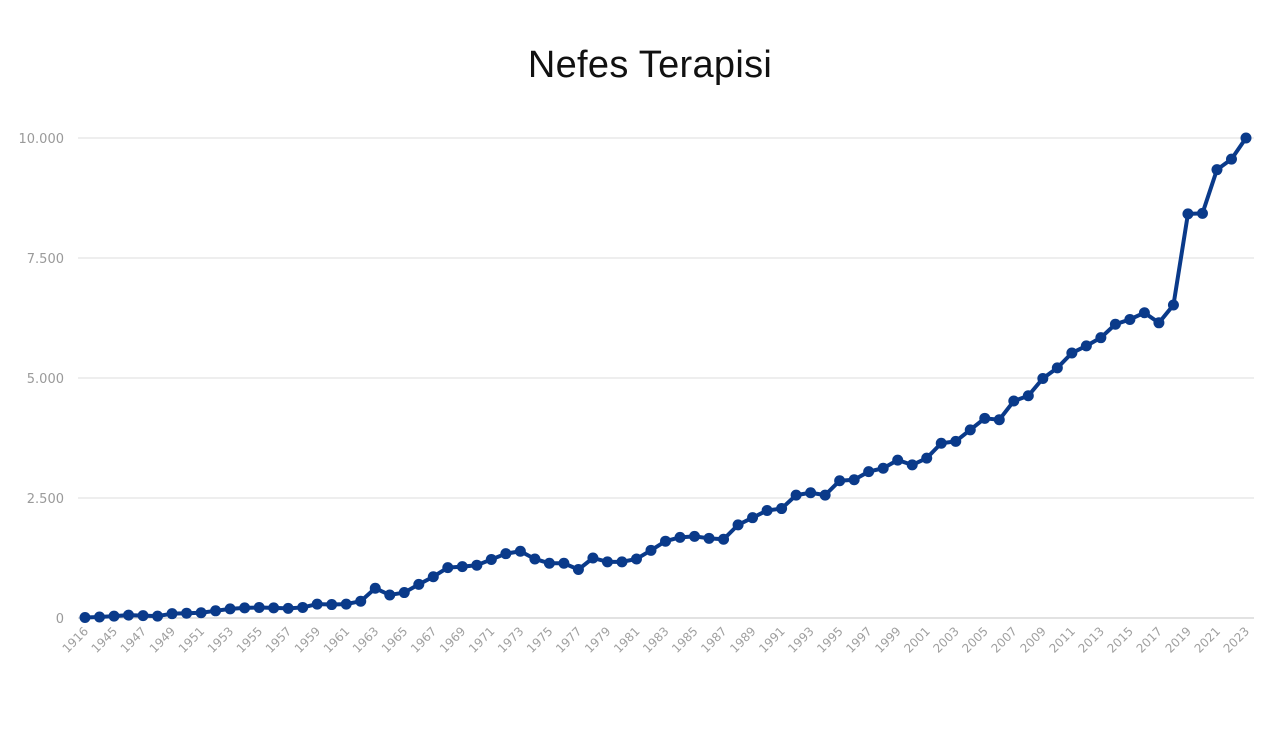 This screenshot has width=1280, height=750. Describe the element at coordinates (249, 639) in the screenshot. I see `x-tick-label: 1955` at that location.